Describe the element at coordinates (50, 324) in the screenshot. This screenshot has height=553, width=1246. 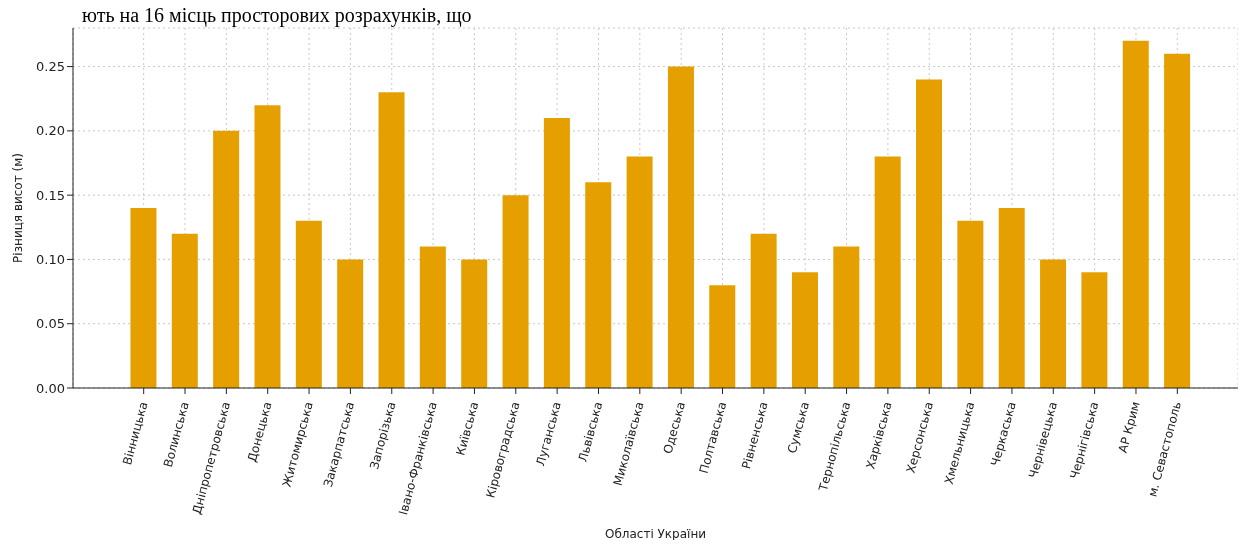
I see `y-tick-label: 0.05` at that location.